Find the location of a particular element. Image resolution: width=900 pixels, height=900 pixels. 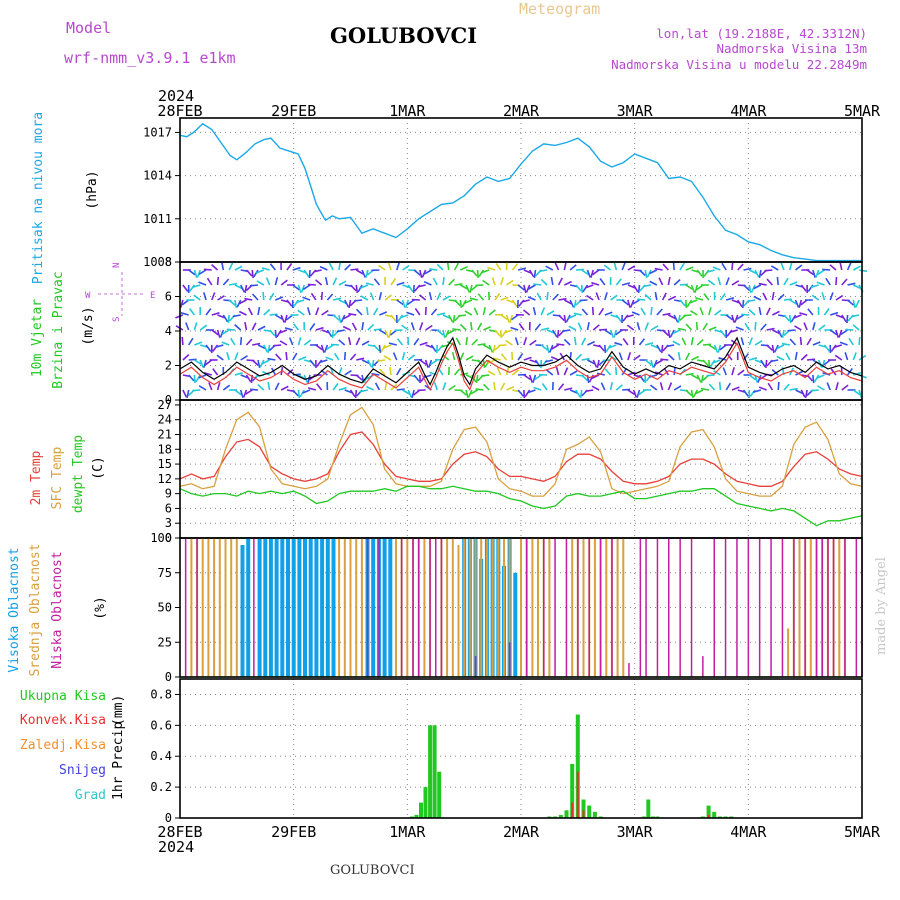

wind-ylabel2: Brzina i Pravac is located at coordinates (58, 329).